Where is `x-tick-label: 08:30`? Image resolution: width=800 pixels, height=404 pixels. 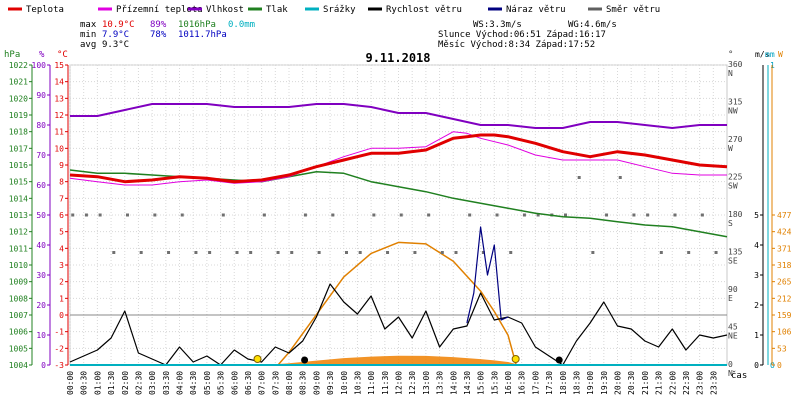
x-tick-label: 08:30 is located at coordinates (303, 383).